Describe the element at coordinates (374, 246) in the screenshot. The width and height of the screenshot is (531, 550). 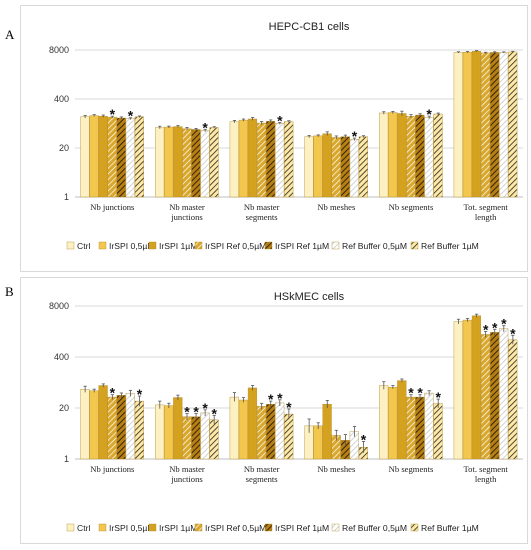
I see `legend-label: Ref Buffer 0,5µM` at that location.